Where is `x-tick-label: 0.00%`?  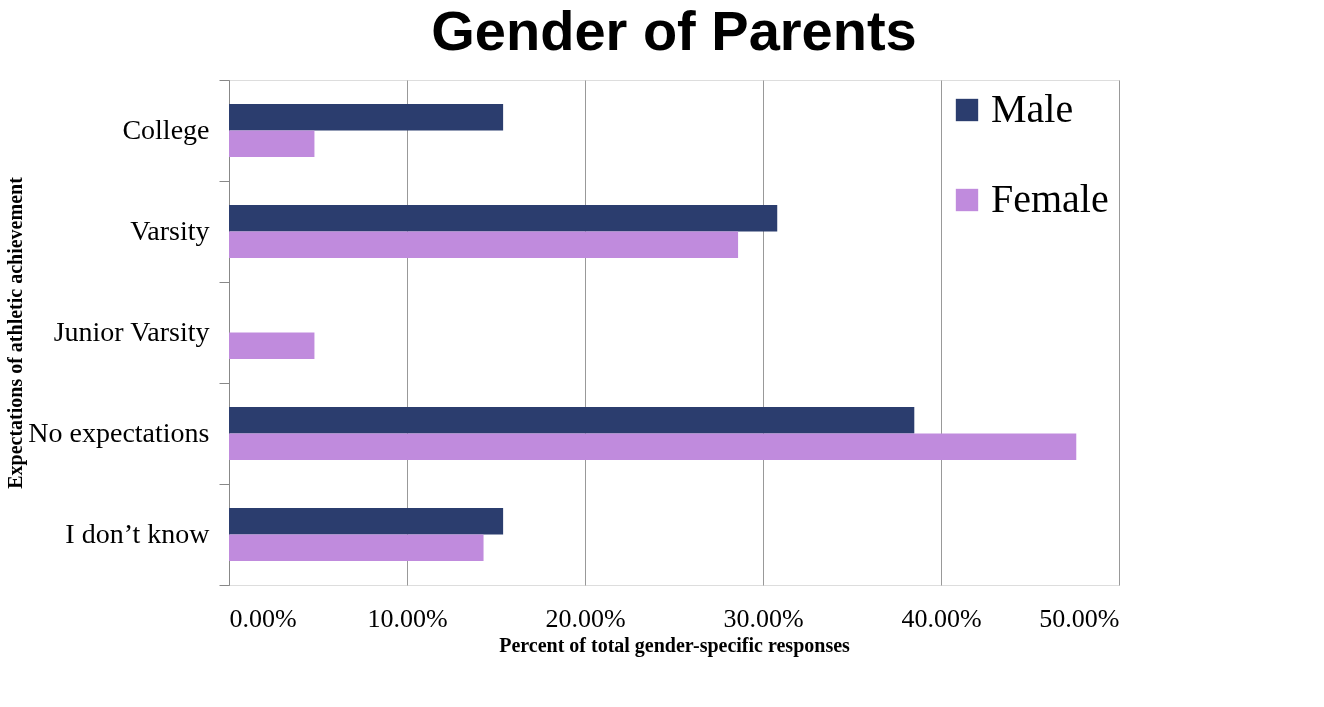
x-tick-label: 0.00% is located at coordinates (263, 618).